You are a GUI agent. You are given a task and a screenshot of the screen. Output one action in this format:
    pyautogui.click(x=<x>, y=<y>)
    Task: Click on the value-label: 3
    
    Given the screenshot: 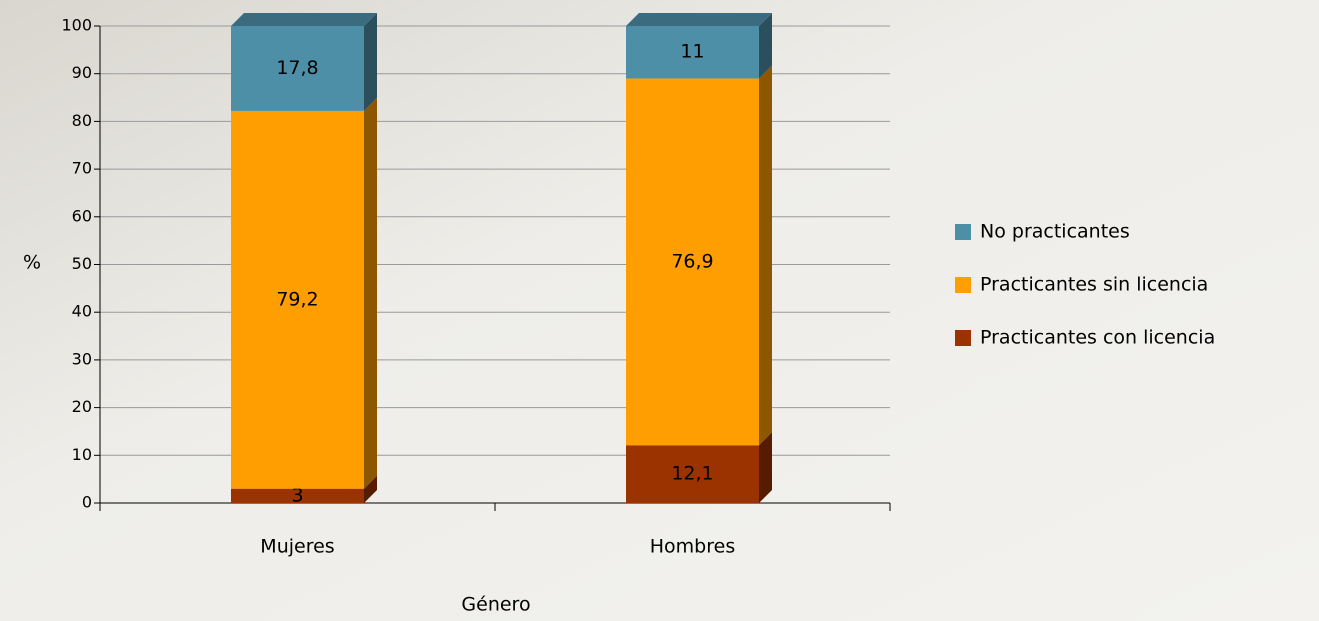 What is the action you would take?
    pyautogui.click(x=297, y=495)
    